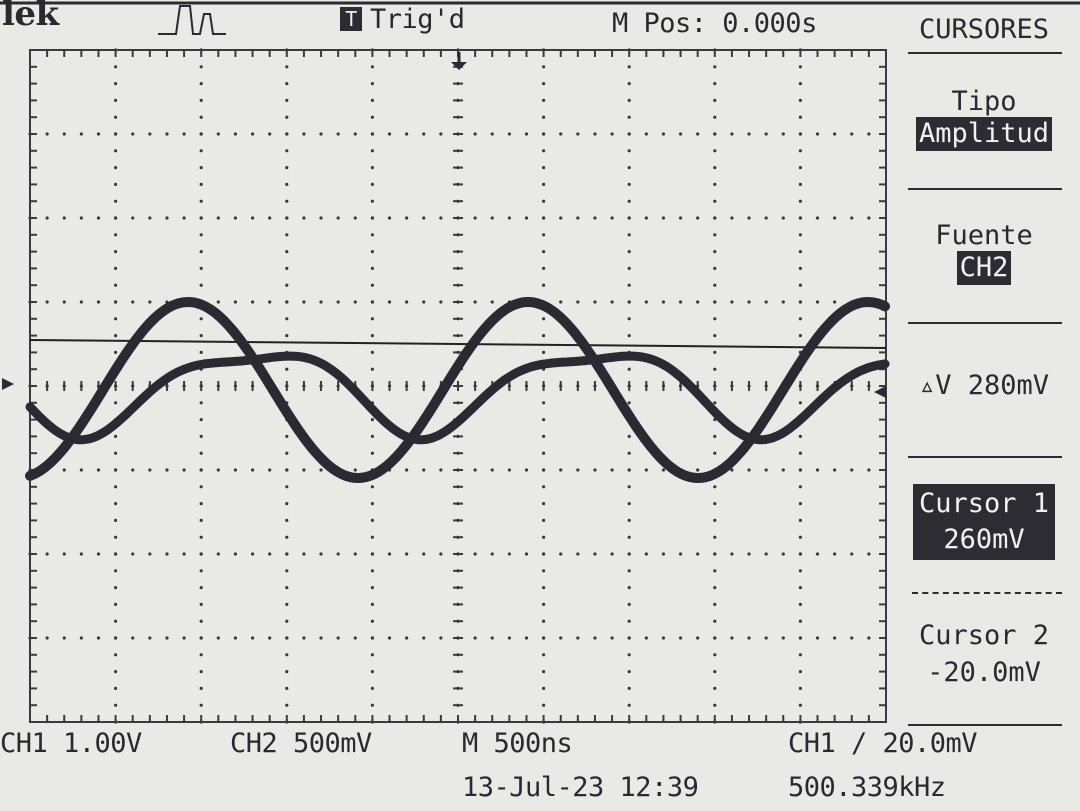  Describe the element at coordinates (459, 61) in the screenshot. I see `trigger-position-arrow-icon` at that location.